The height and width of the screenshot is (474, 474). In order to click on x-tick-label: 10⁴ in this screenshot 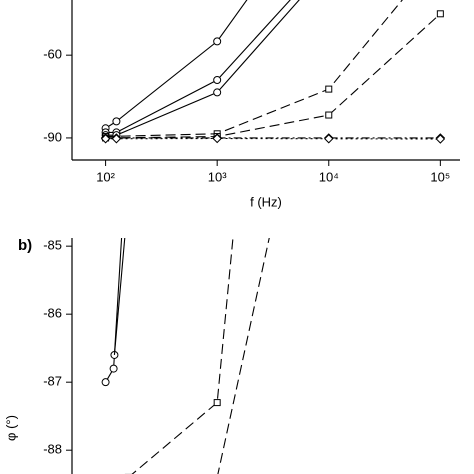, I will do `click(329, 176)`.